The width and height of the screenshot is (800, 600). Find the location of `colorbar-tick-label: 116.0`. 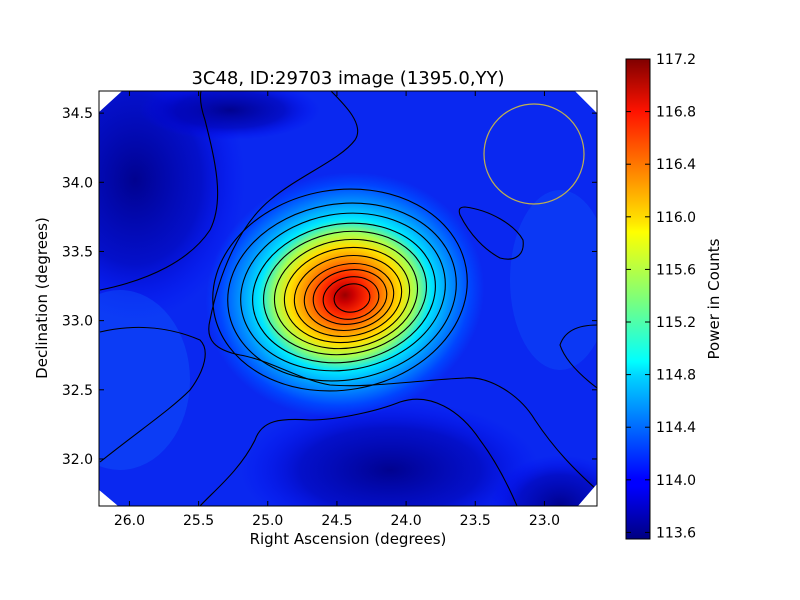

colorbar-tick-label: 116.0 is located at coordinates (676, 218).